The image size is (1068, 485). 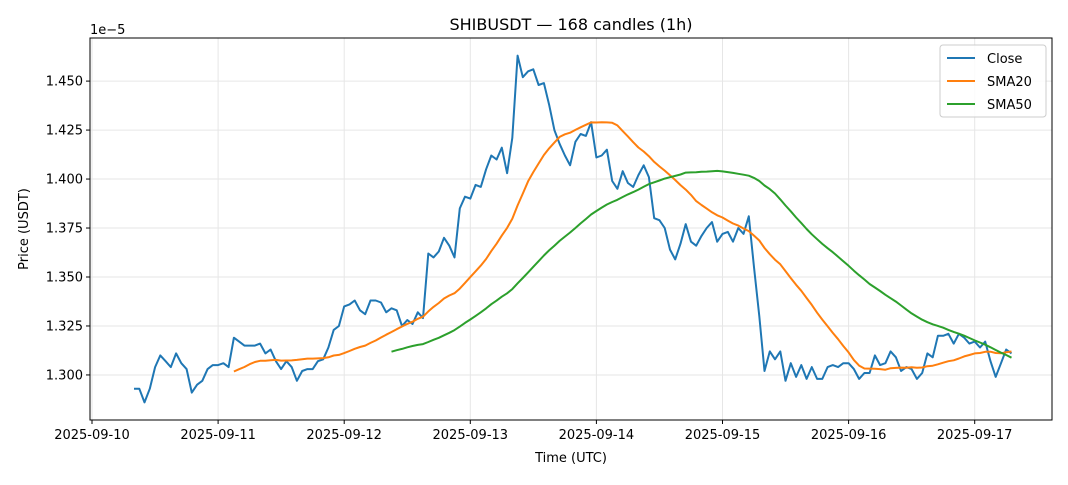 I want to click on chart-title: SHIBUSDT — 168 candles (1h), so click(x=570, y=24).